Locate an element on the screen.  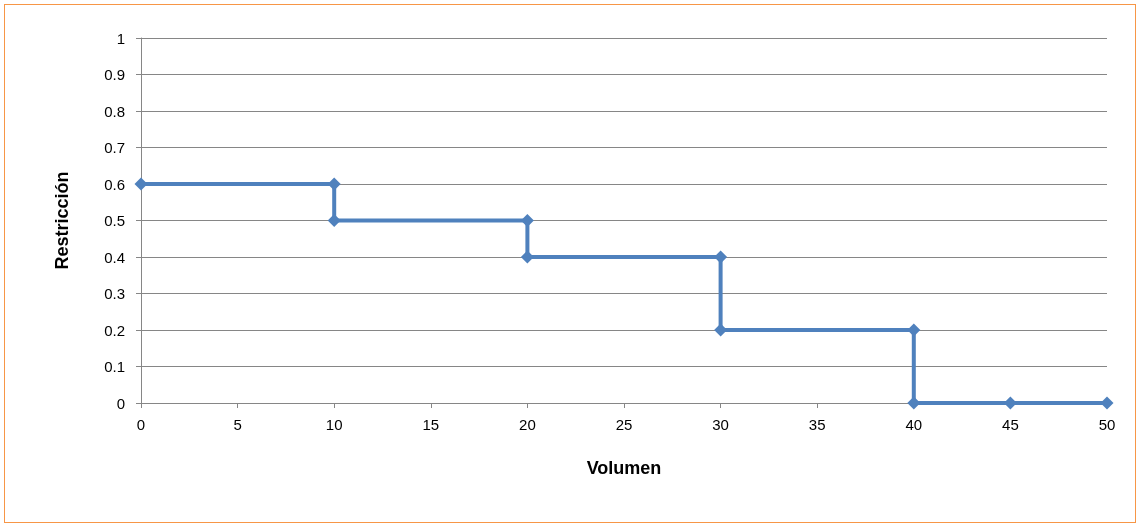
x-tick-label: 15 is located at coordinates (431, 424).